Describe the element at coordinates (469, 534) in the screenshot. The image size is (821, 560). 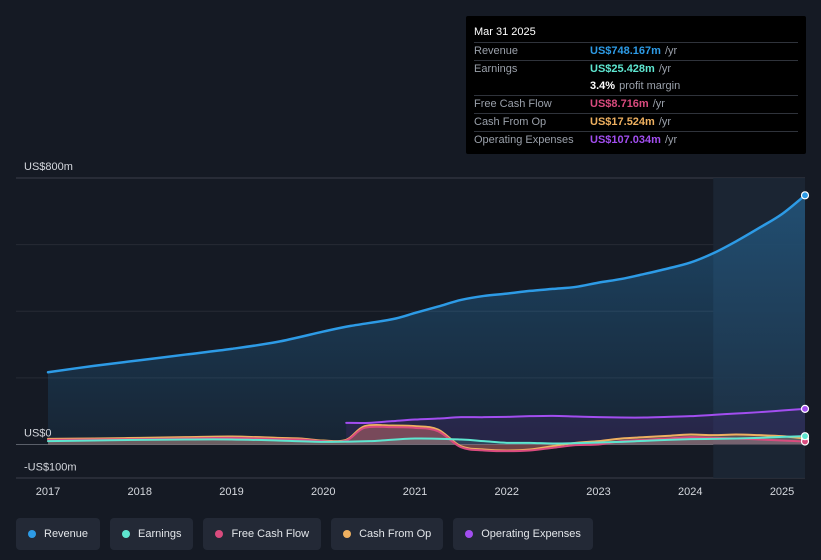
I see `operating-expenses-dot-icon` at that location.